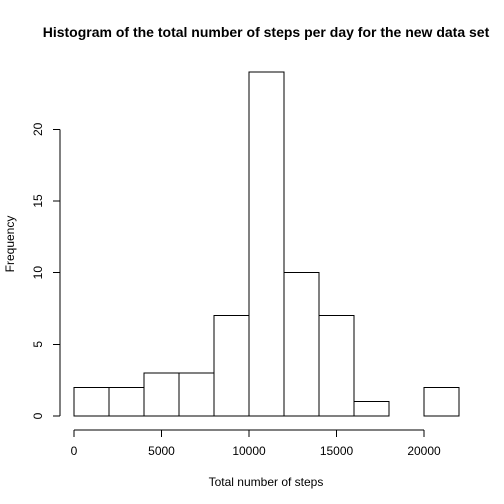 The width and height of the screenshot is (504, 504). What do you see at coordinates (337, 451) in the screenshot?
I see `x-tick-label: 15000` at bounding box center [337, 451].